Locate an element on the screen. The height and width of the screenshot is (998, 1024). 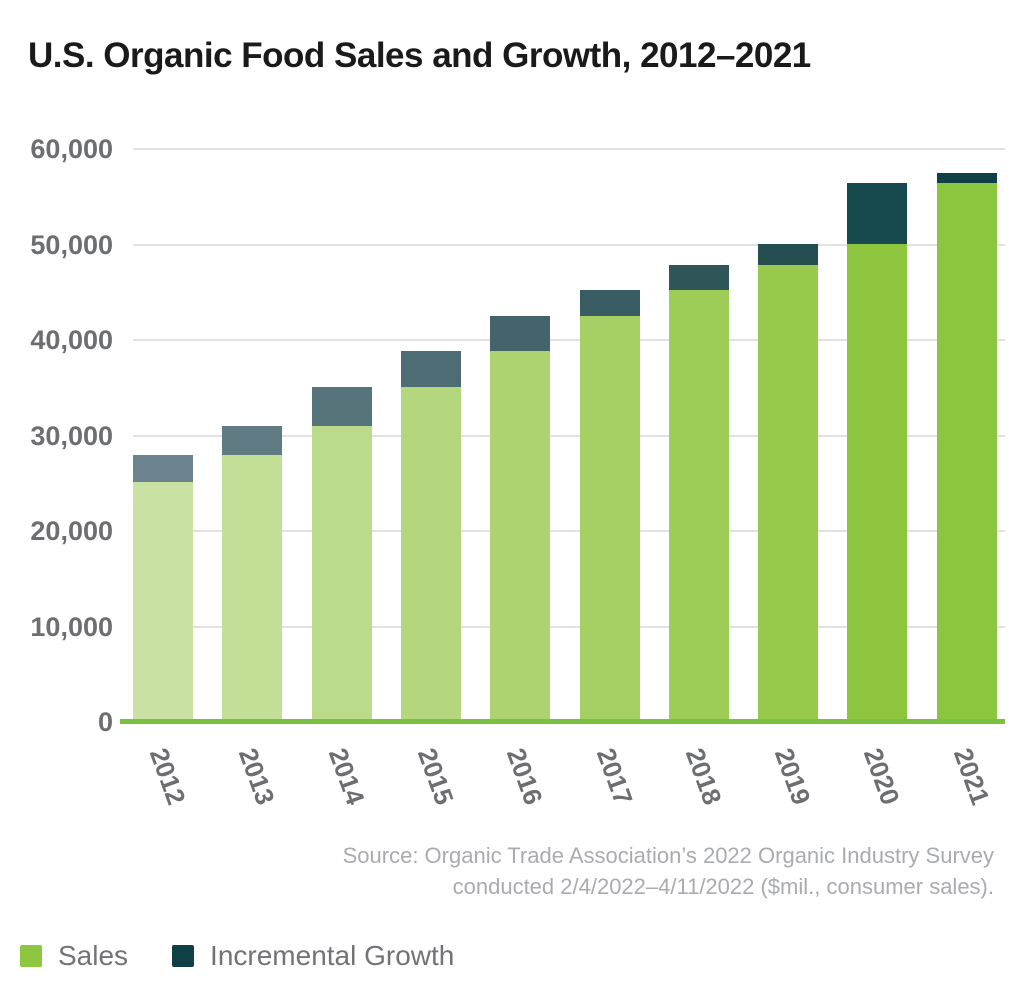
x-axis-baseline is located at coordinates (562, 721).